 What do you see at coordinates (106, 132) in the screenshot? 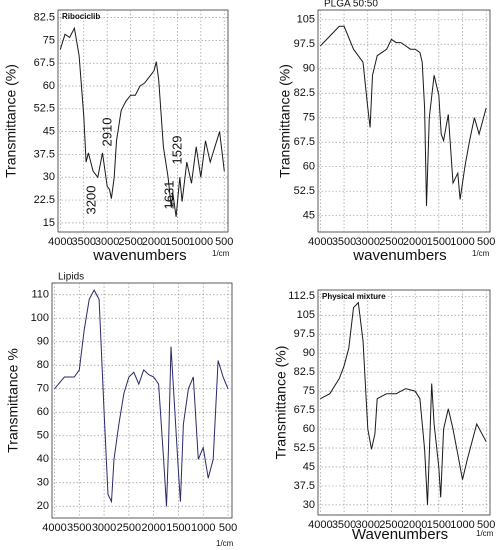
I see `peak-annotation: 2910` at bounding box center [106, 132].